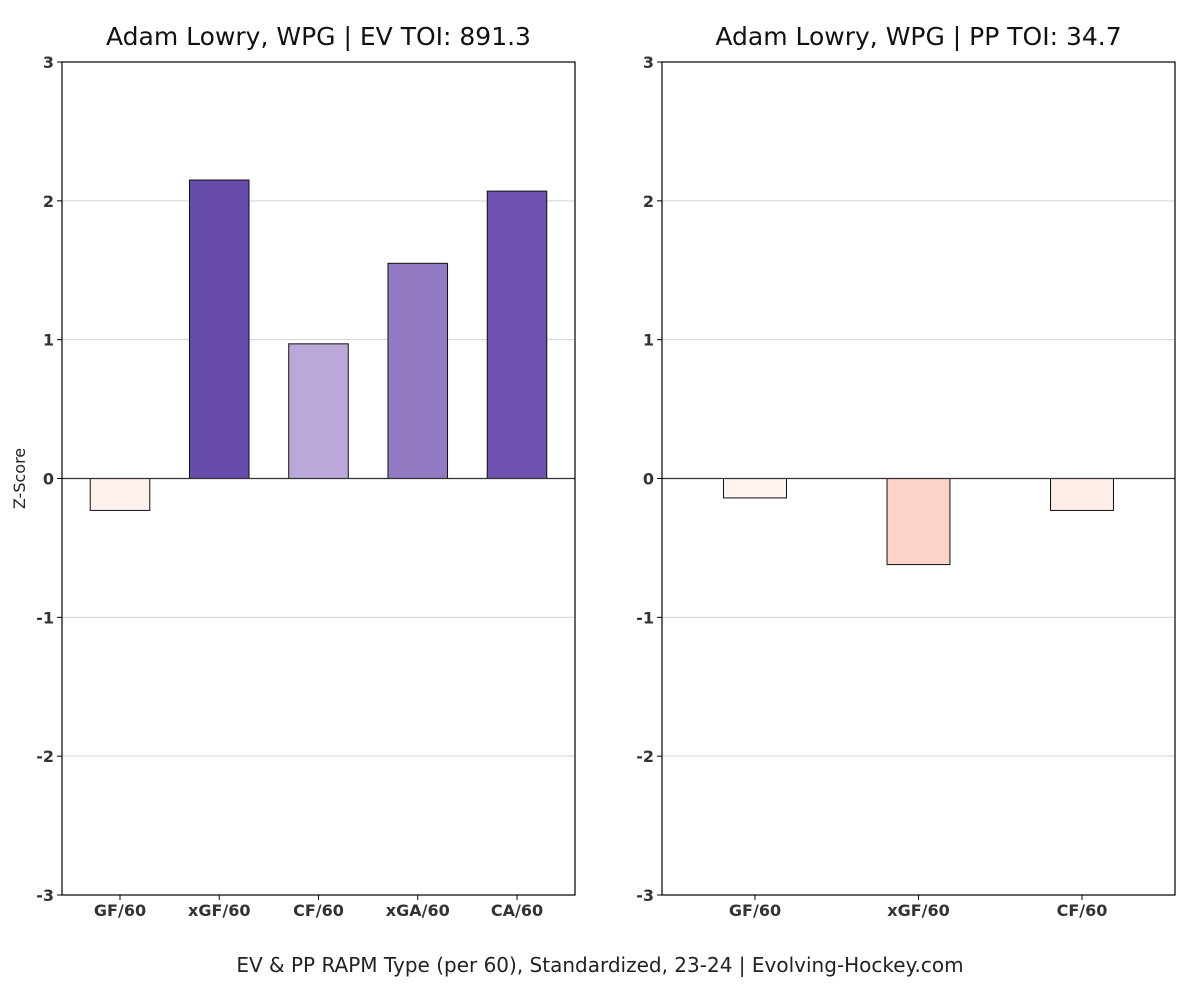 The width and height of the screenshot is (1200, 988). What do you see at coordinates (19, 478) in the screenshot?
I see `y-axis-label: Z-Score` at bounding box center [19, 478].